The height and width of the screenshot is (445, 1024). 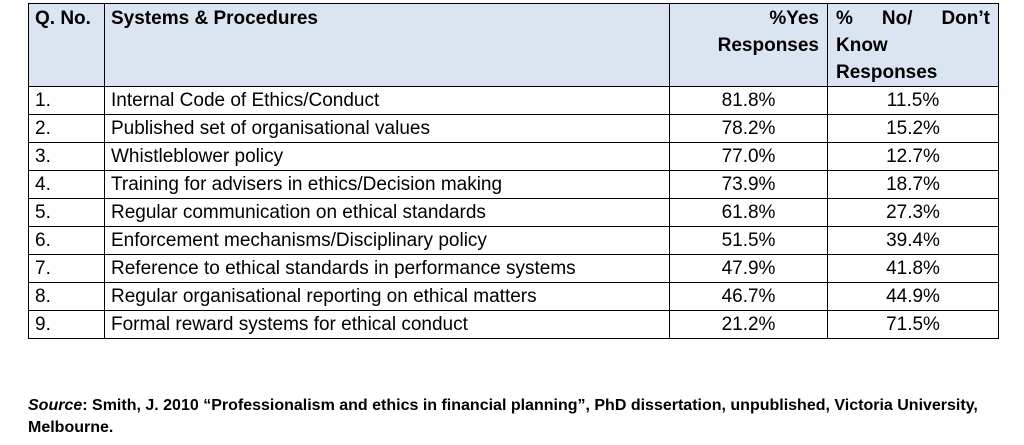 I want to click on header-systems-procedures: Systems & Procedures, so click(x=387, y=45).